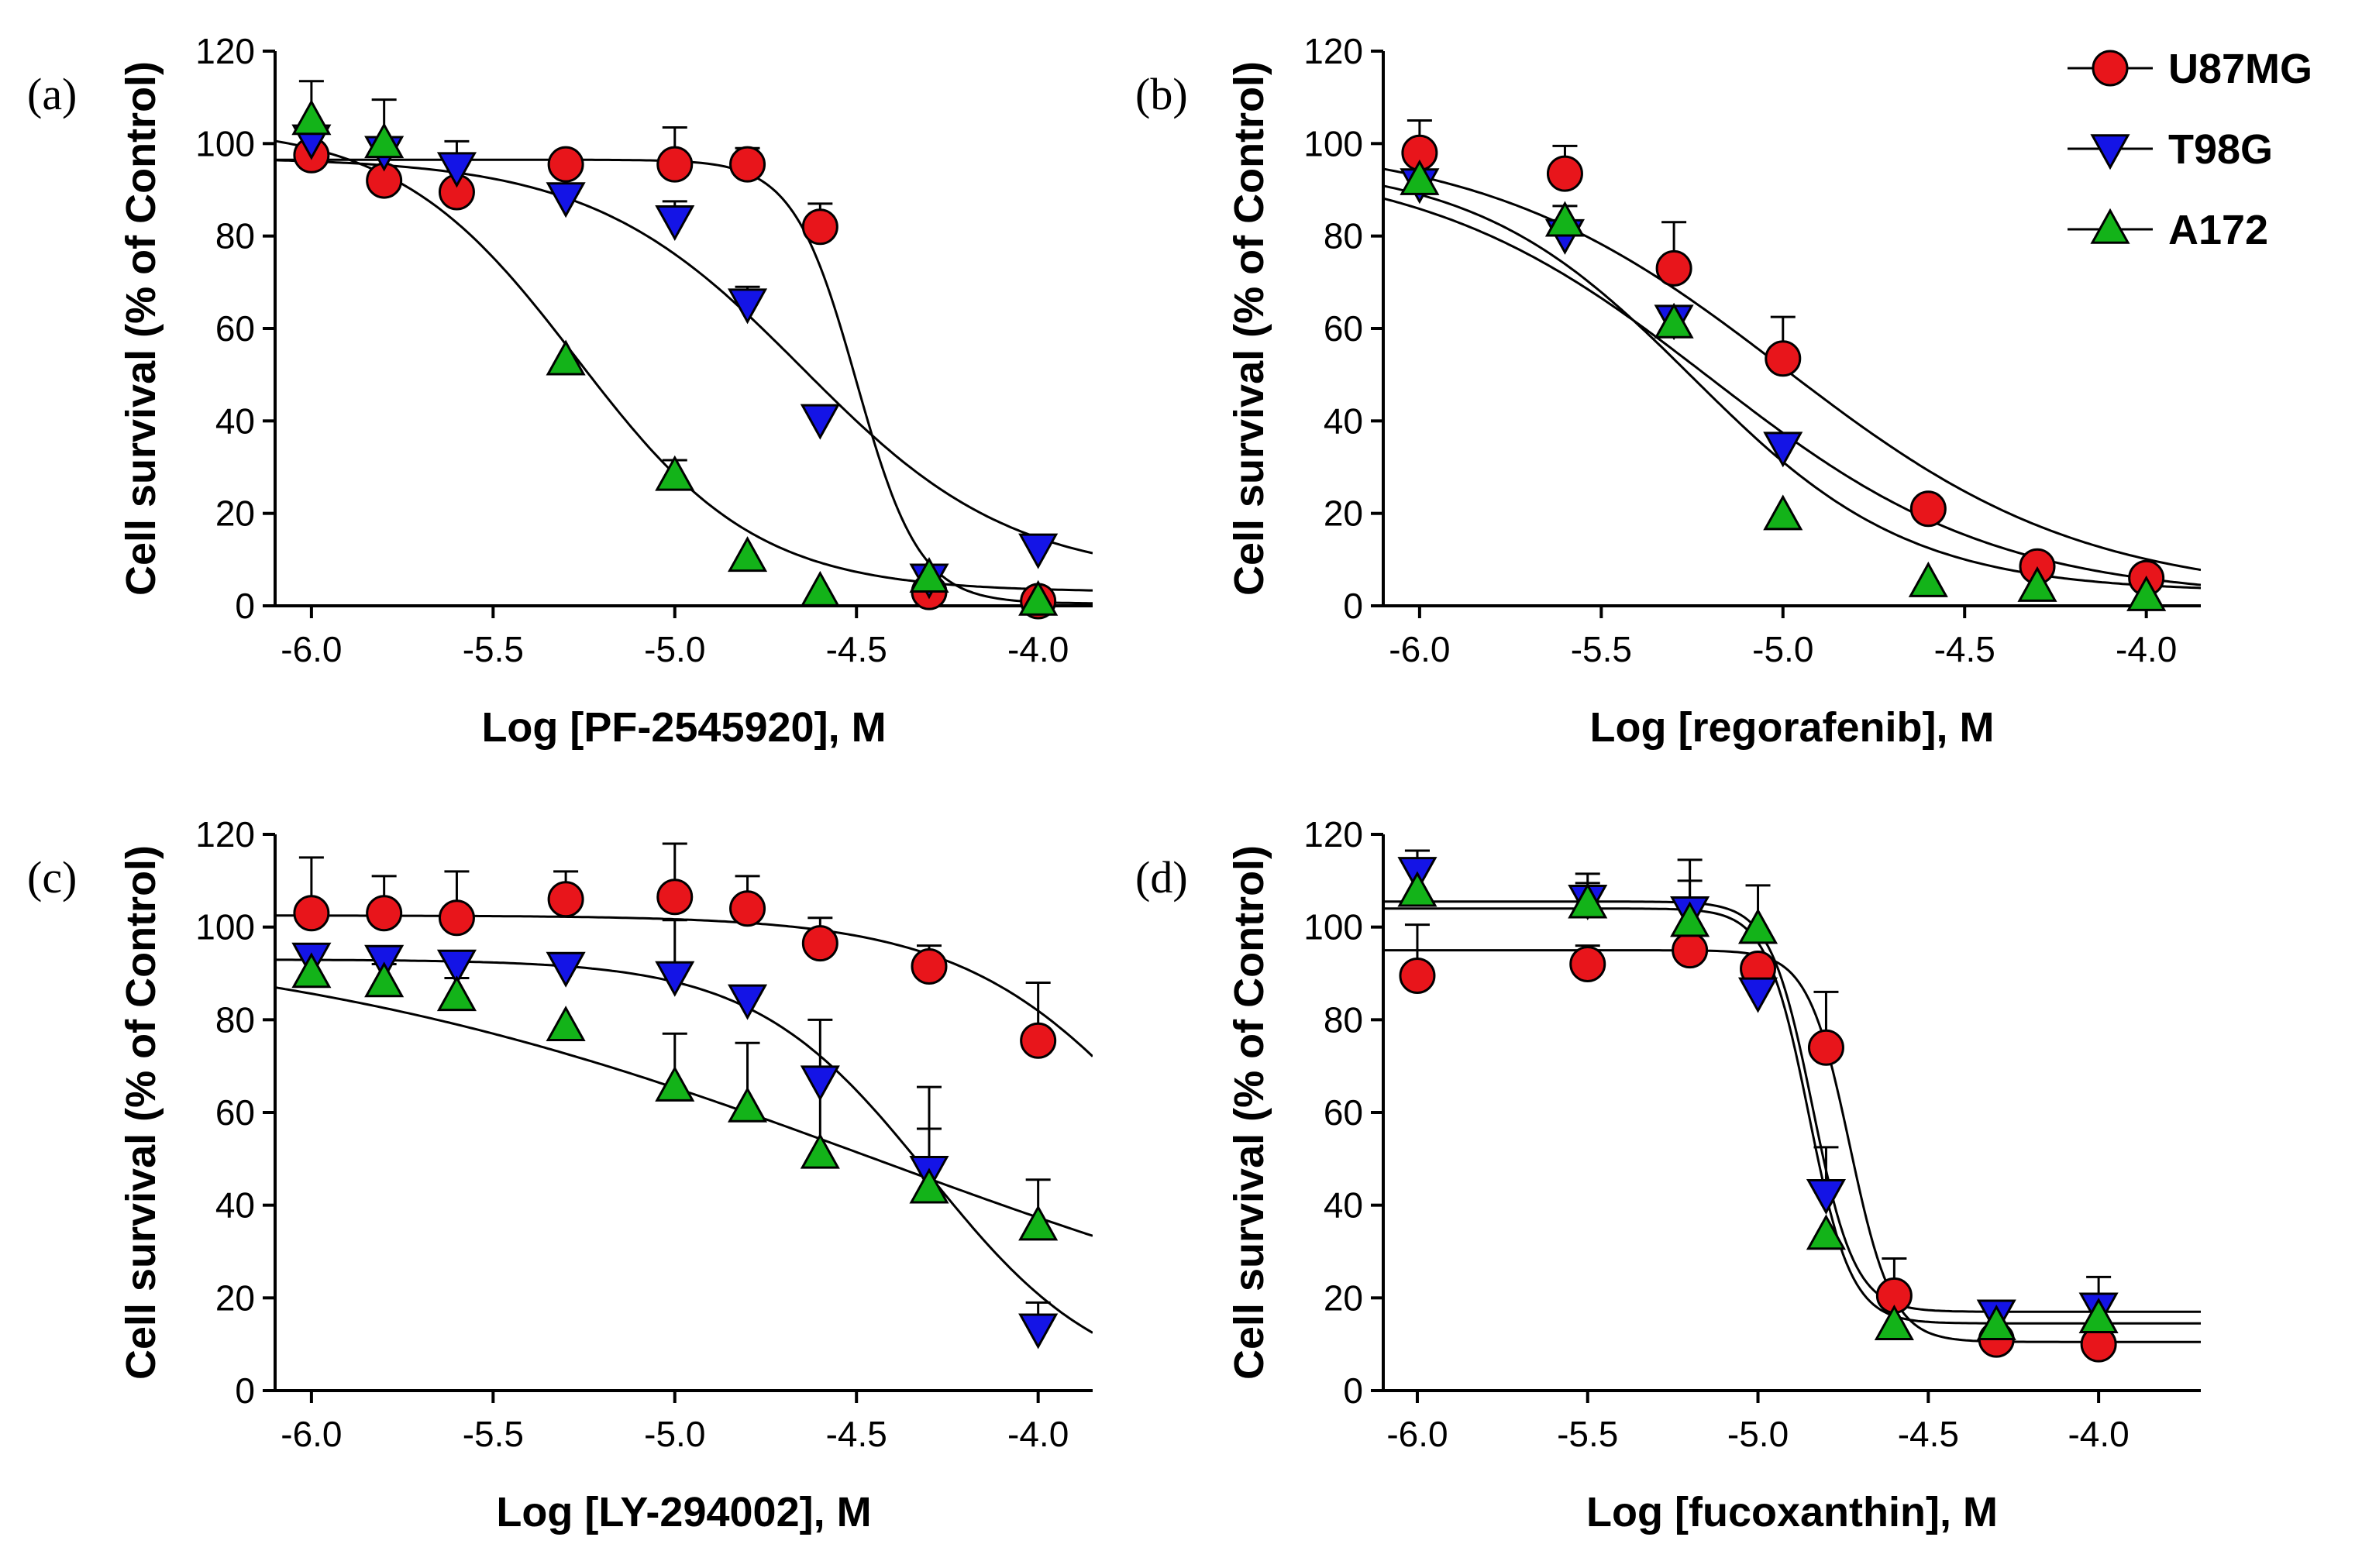  Describe the element at coordinates (1161, 877) in the screenshot. I see `panel-label: (d)` at that location.